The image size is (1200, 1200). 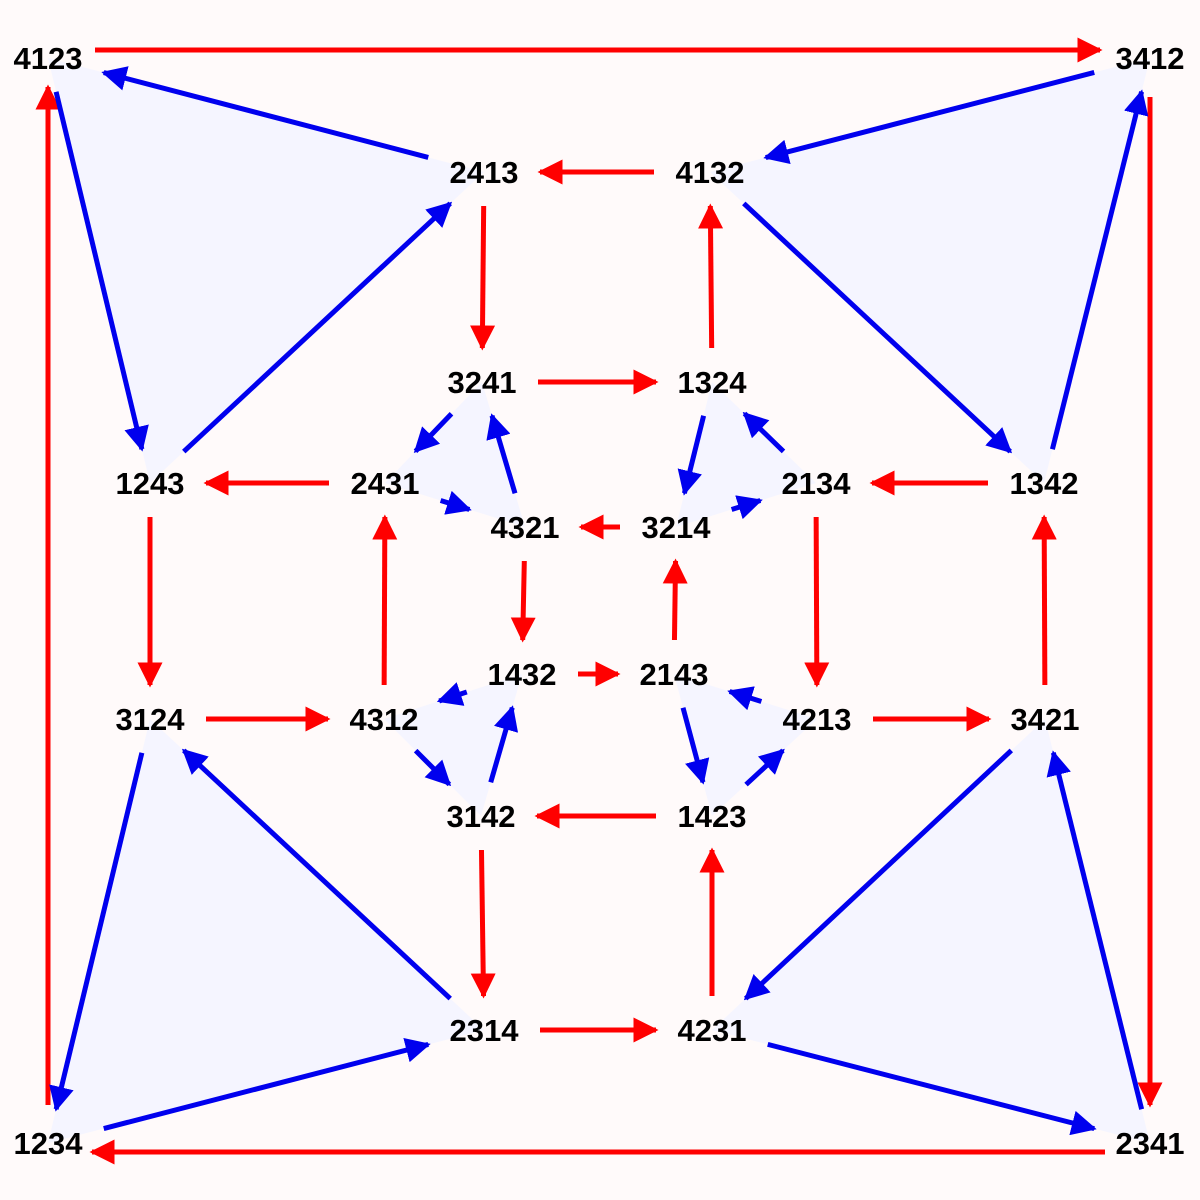 I want to click on node-4312: 4312, so click(x=384, y=719).